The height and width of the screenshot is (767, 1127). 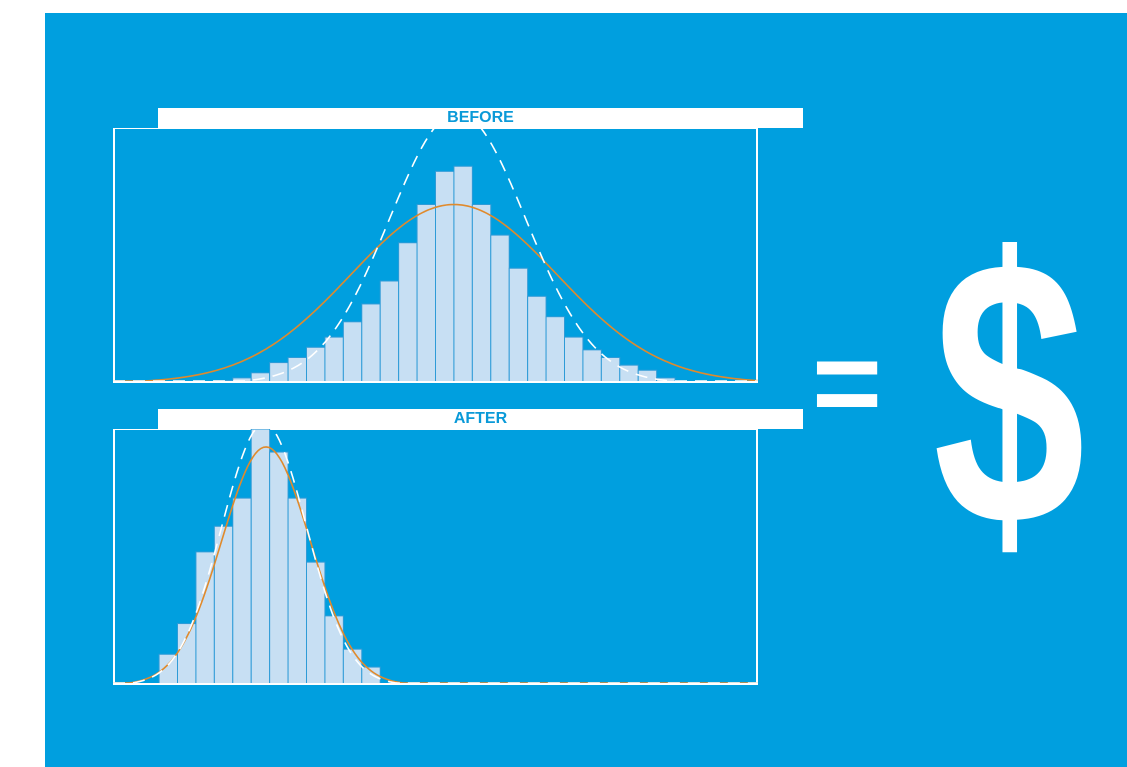 I want to click on dollar-sign: $, so click(x=1009, y=392).